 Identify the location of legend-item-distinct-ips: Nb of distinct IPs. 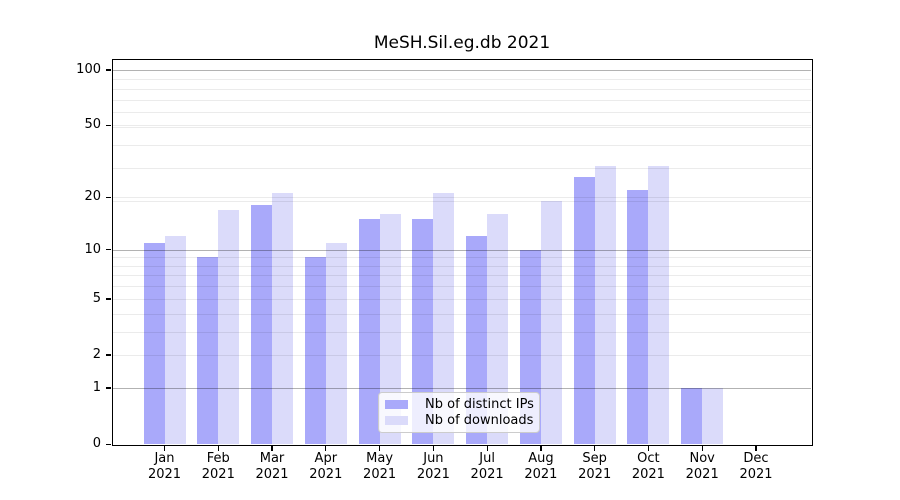
(459, 404).